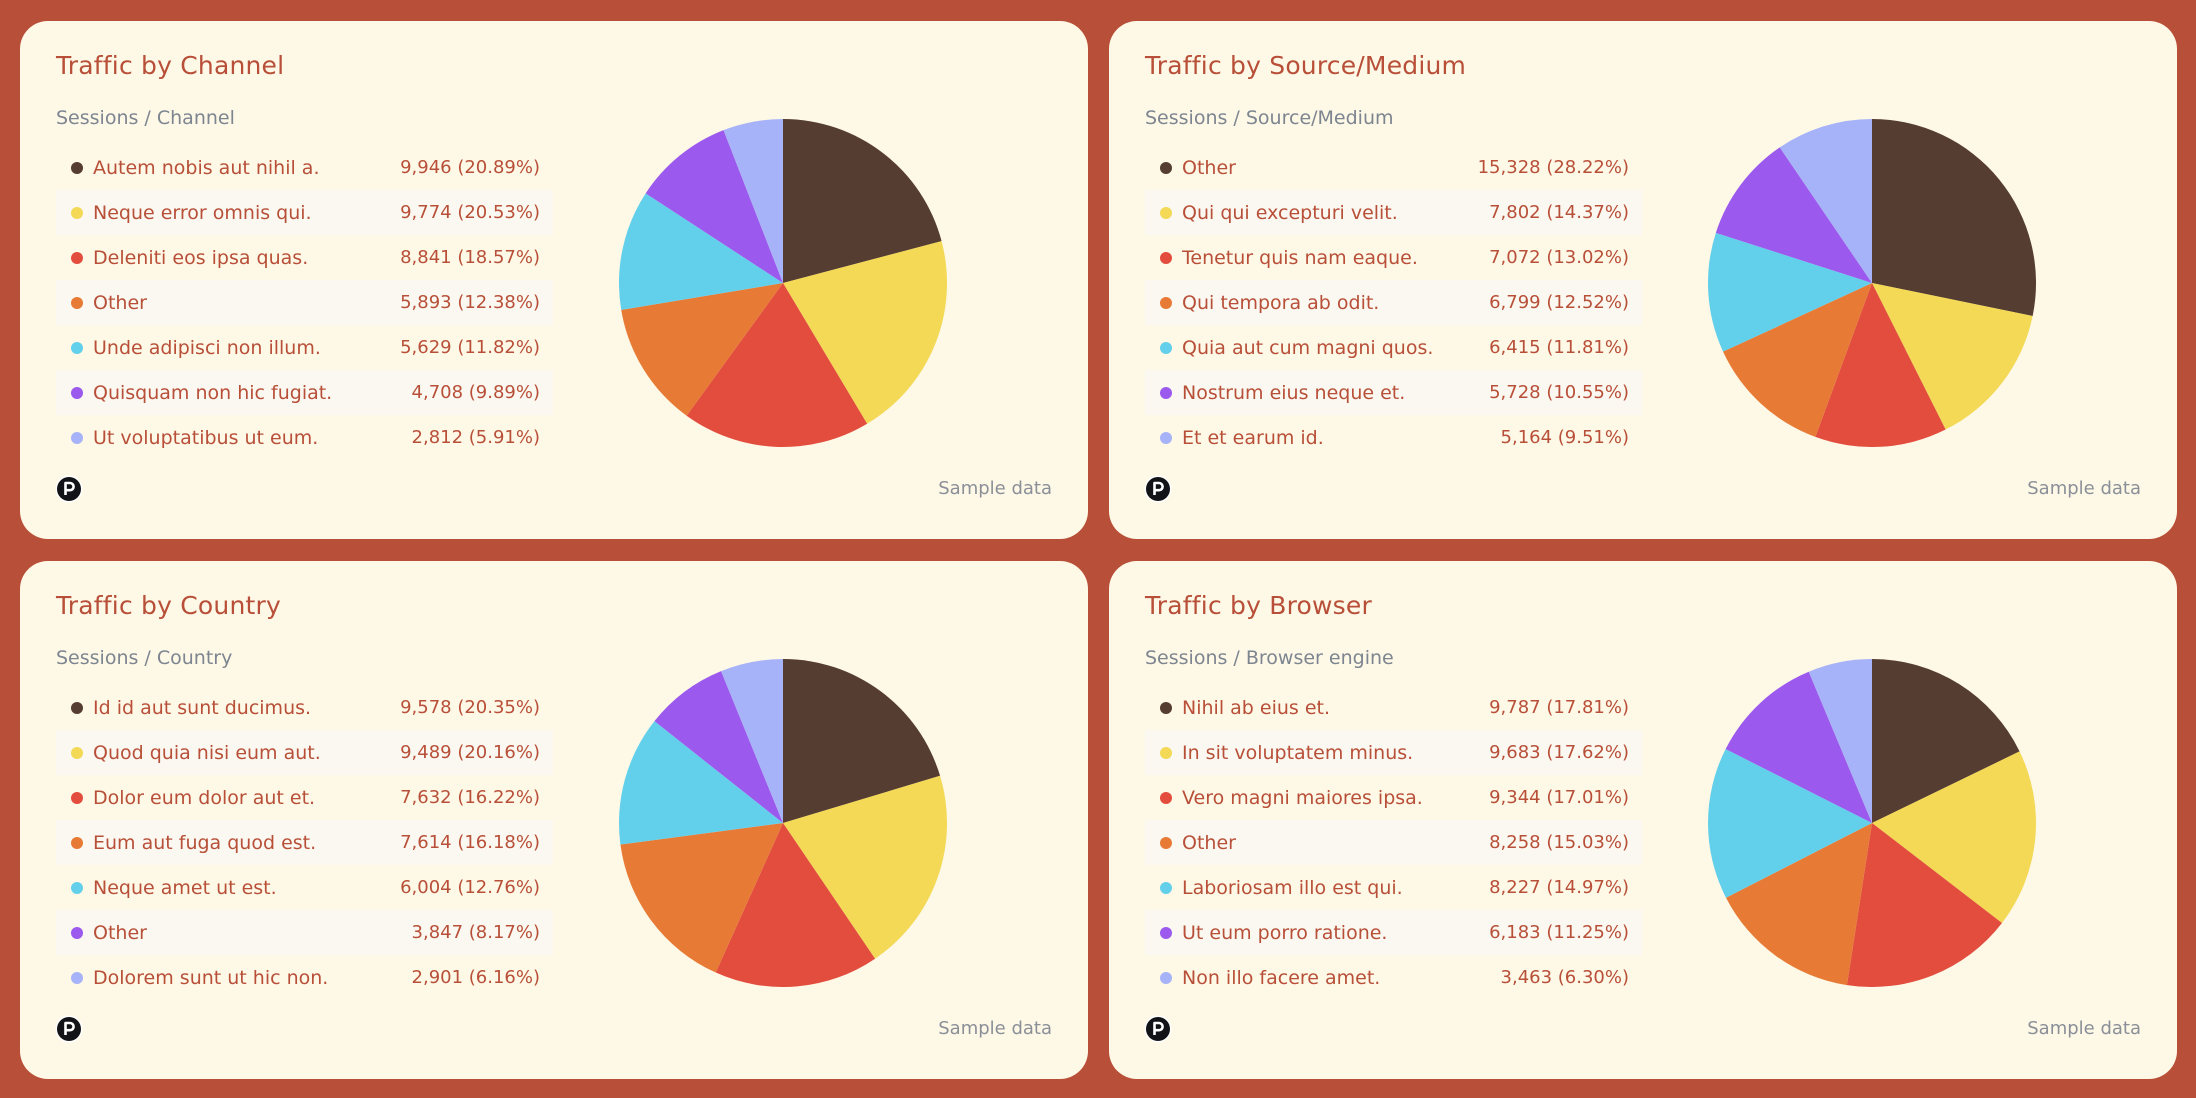 This screenshot has height=1098, width=2196. What do you see at coordinates (304, 167) in the screenshot?
I see `legend-row: Autem nobis aut nihil a. 9,946 (20.89%)` at bounding box center [304, 167].